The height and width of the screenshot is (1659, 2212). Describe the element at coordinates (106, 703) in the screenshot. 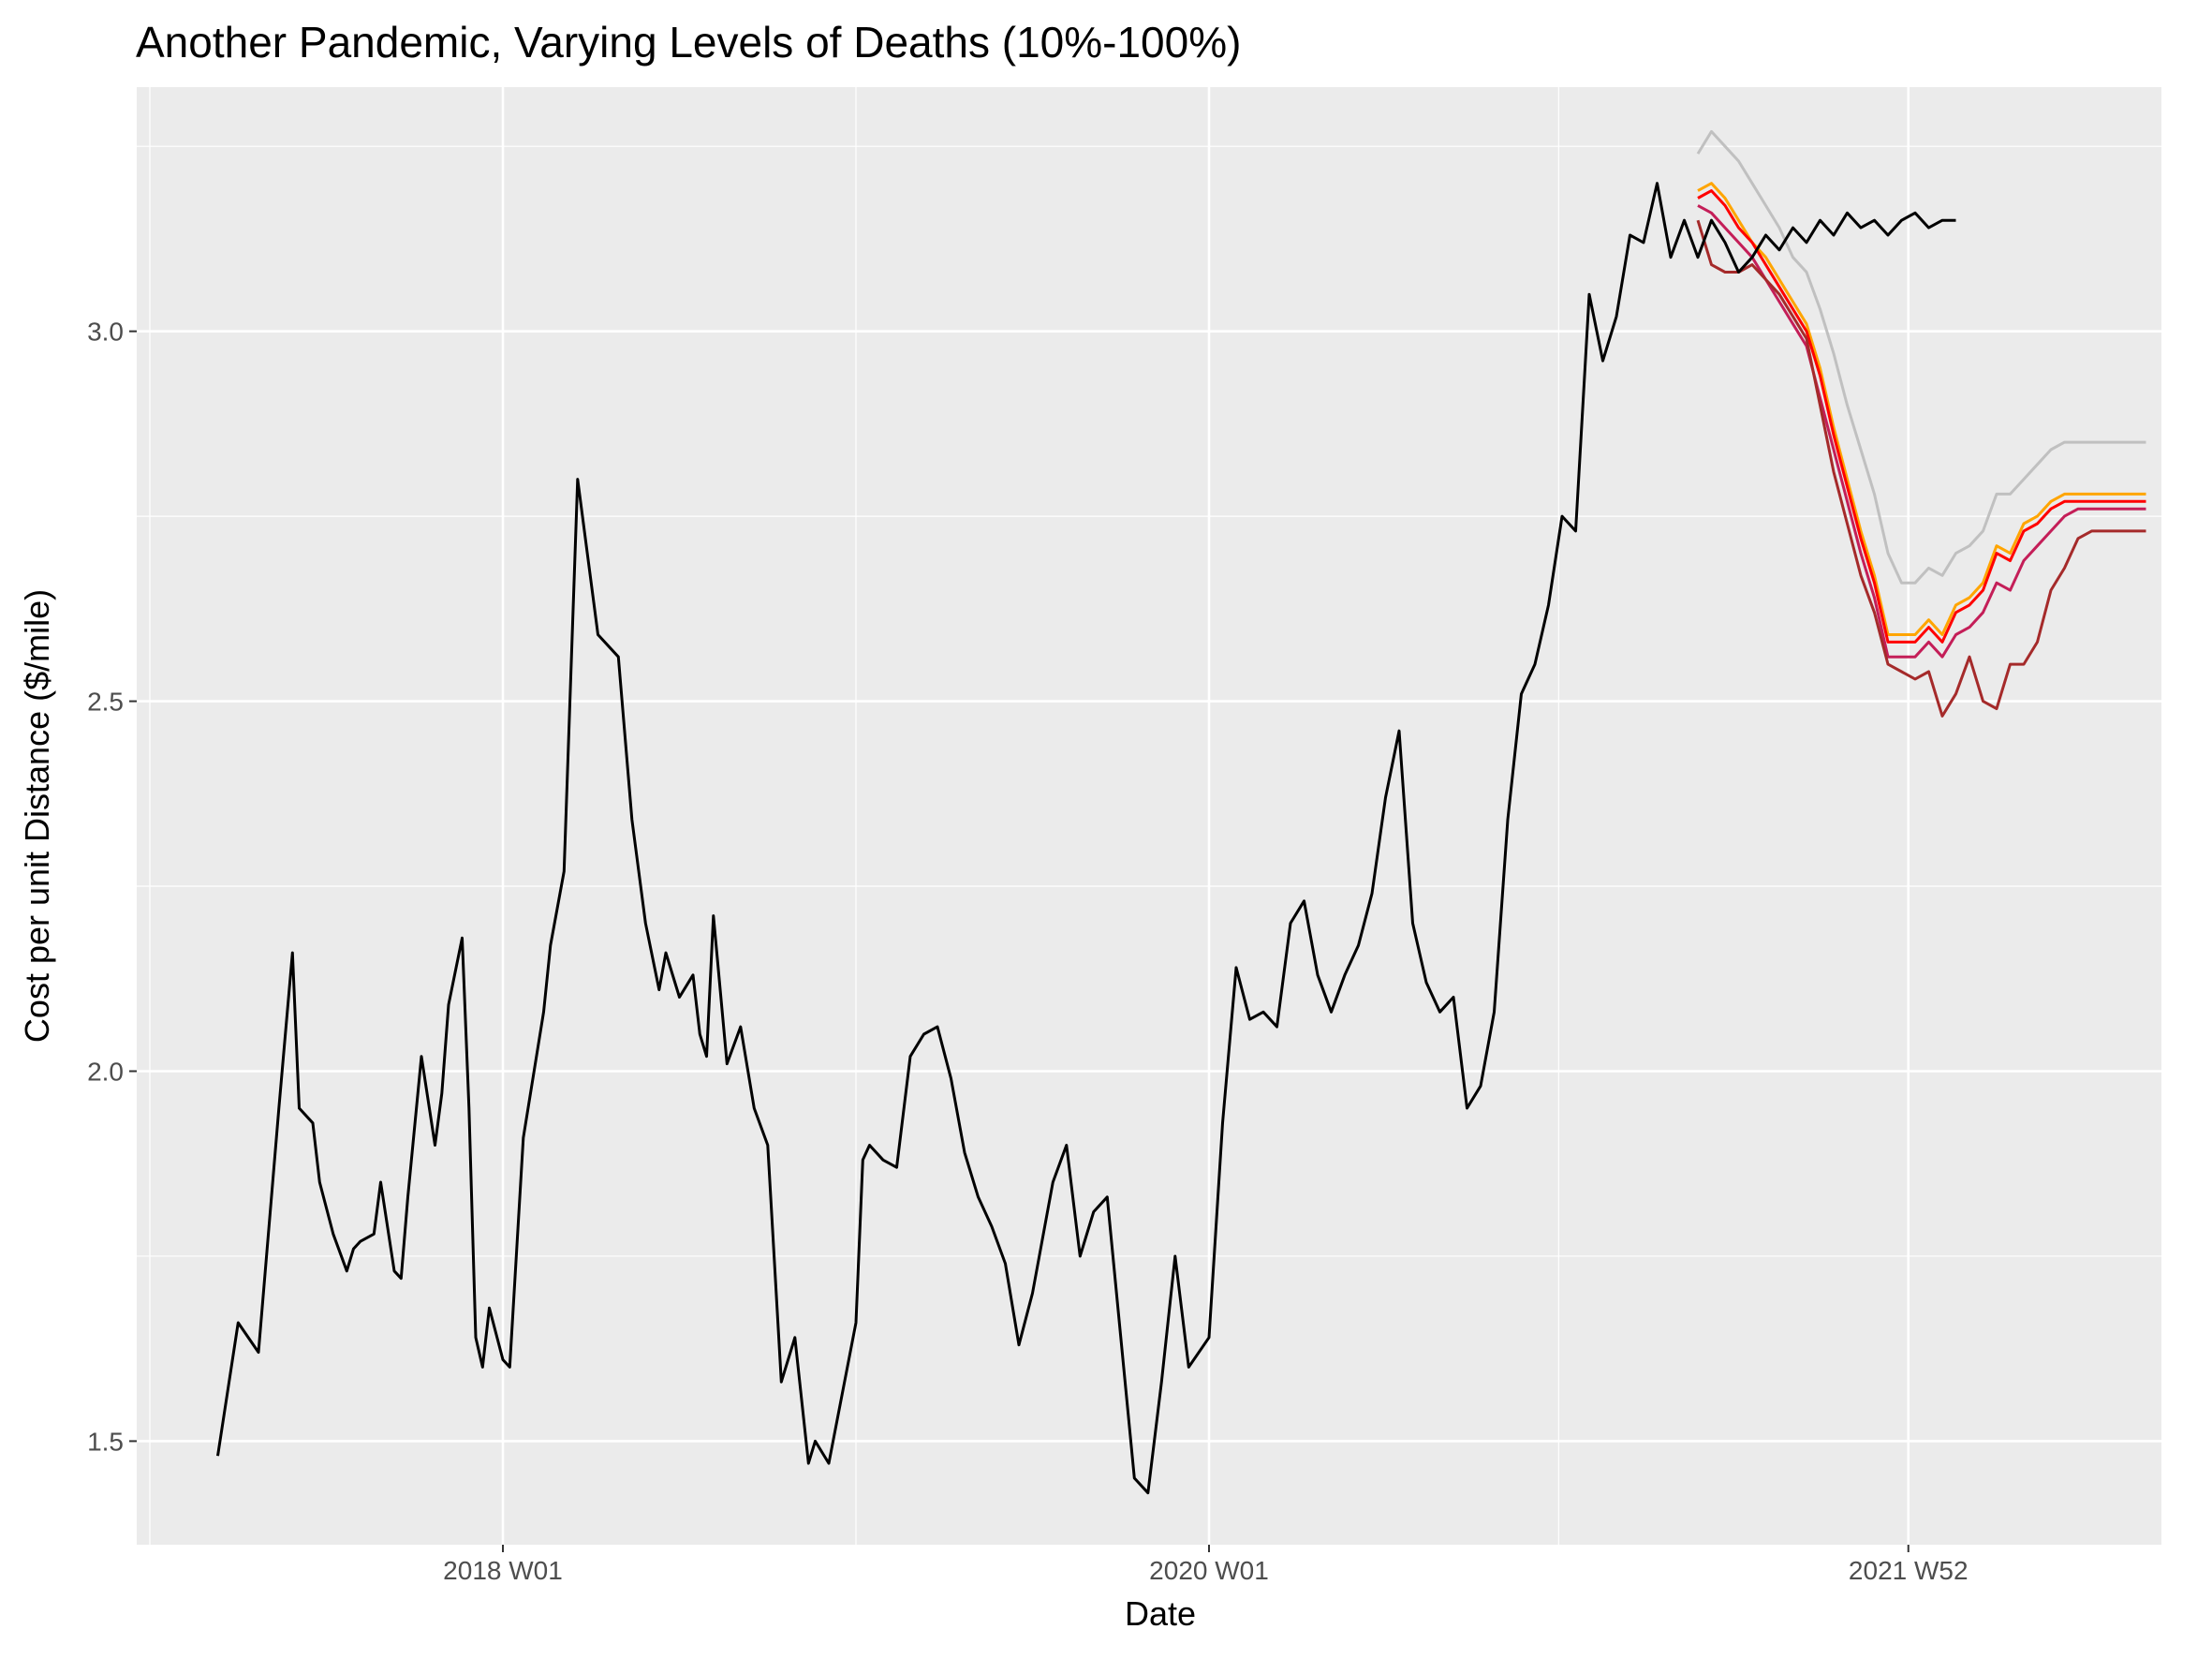

I see `y-tick-label: 2.5` at that location.